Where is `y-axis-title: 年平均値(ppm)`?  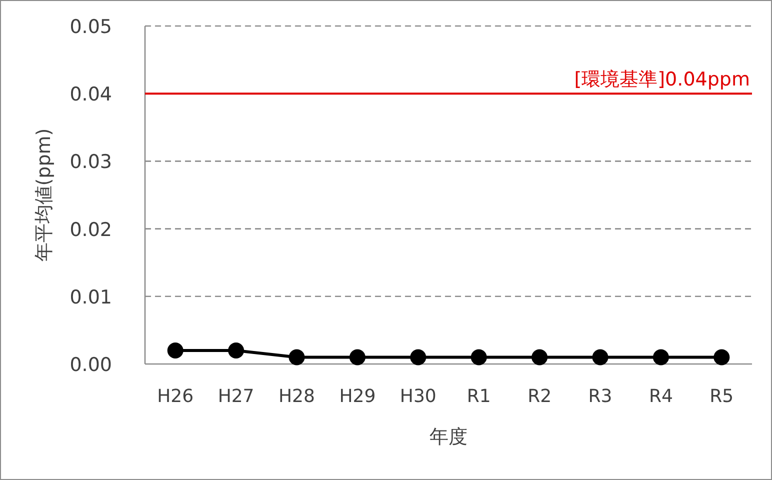
y-axis-title: 年平均値(ppm) is located at coordinates (44, 195).